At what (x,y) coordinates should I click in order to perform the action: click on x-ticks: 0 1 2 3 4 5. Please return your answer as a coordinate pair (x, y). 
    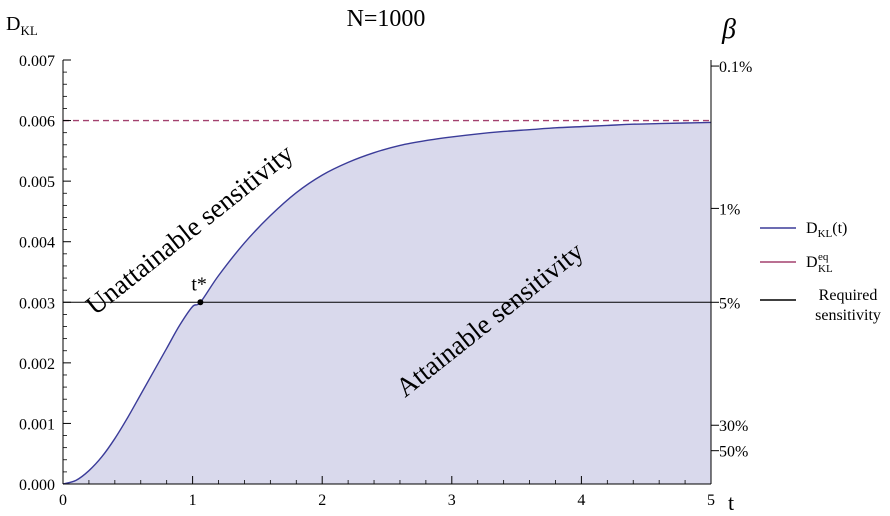
    Looking at the image, I should click on (387, 492).